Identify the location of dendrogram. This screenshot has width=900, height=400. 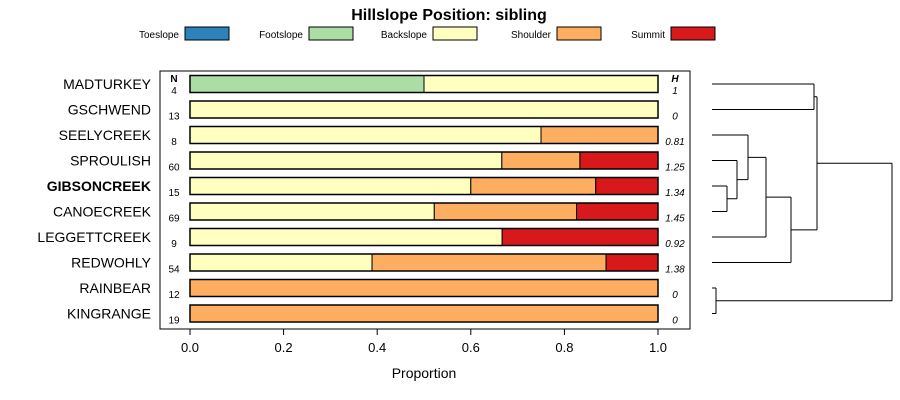
(802, 198).